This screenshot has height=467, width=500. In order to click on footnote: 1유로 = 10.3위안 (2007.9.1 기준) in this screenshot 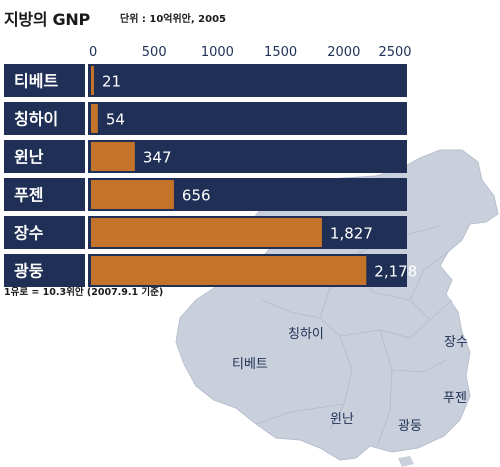, I will do `click(84, 292)`.